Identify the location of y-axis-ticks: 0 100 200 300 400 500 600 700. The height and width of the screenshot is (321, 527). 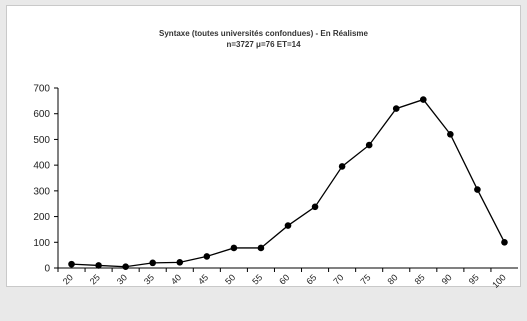
(45, 179).